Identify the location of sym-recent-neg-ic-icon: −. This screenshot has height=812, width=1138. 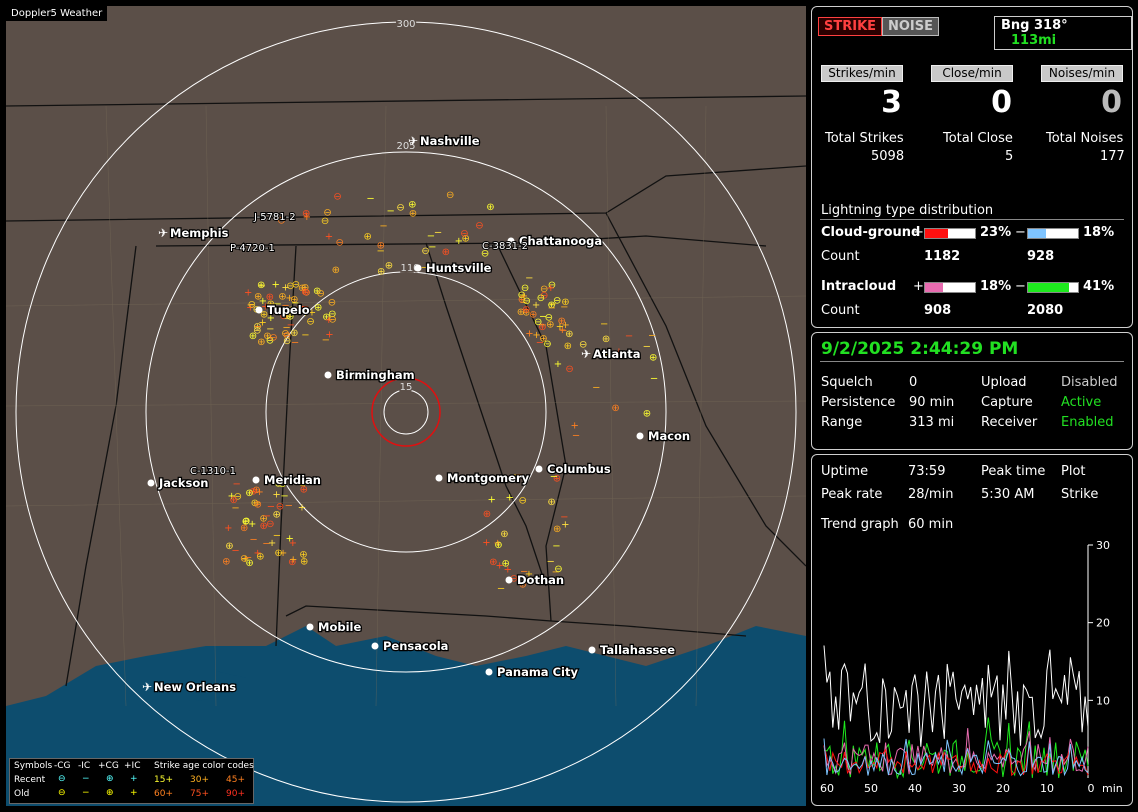
(86, 779).